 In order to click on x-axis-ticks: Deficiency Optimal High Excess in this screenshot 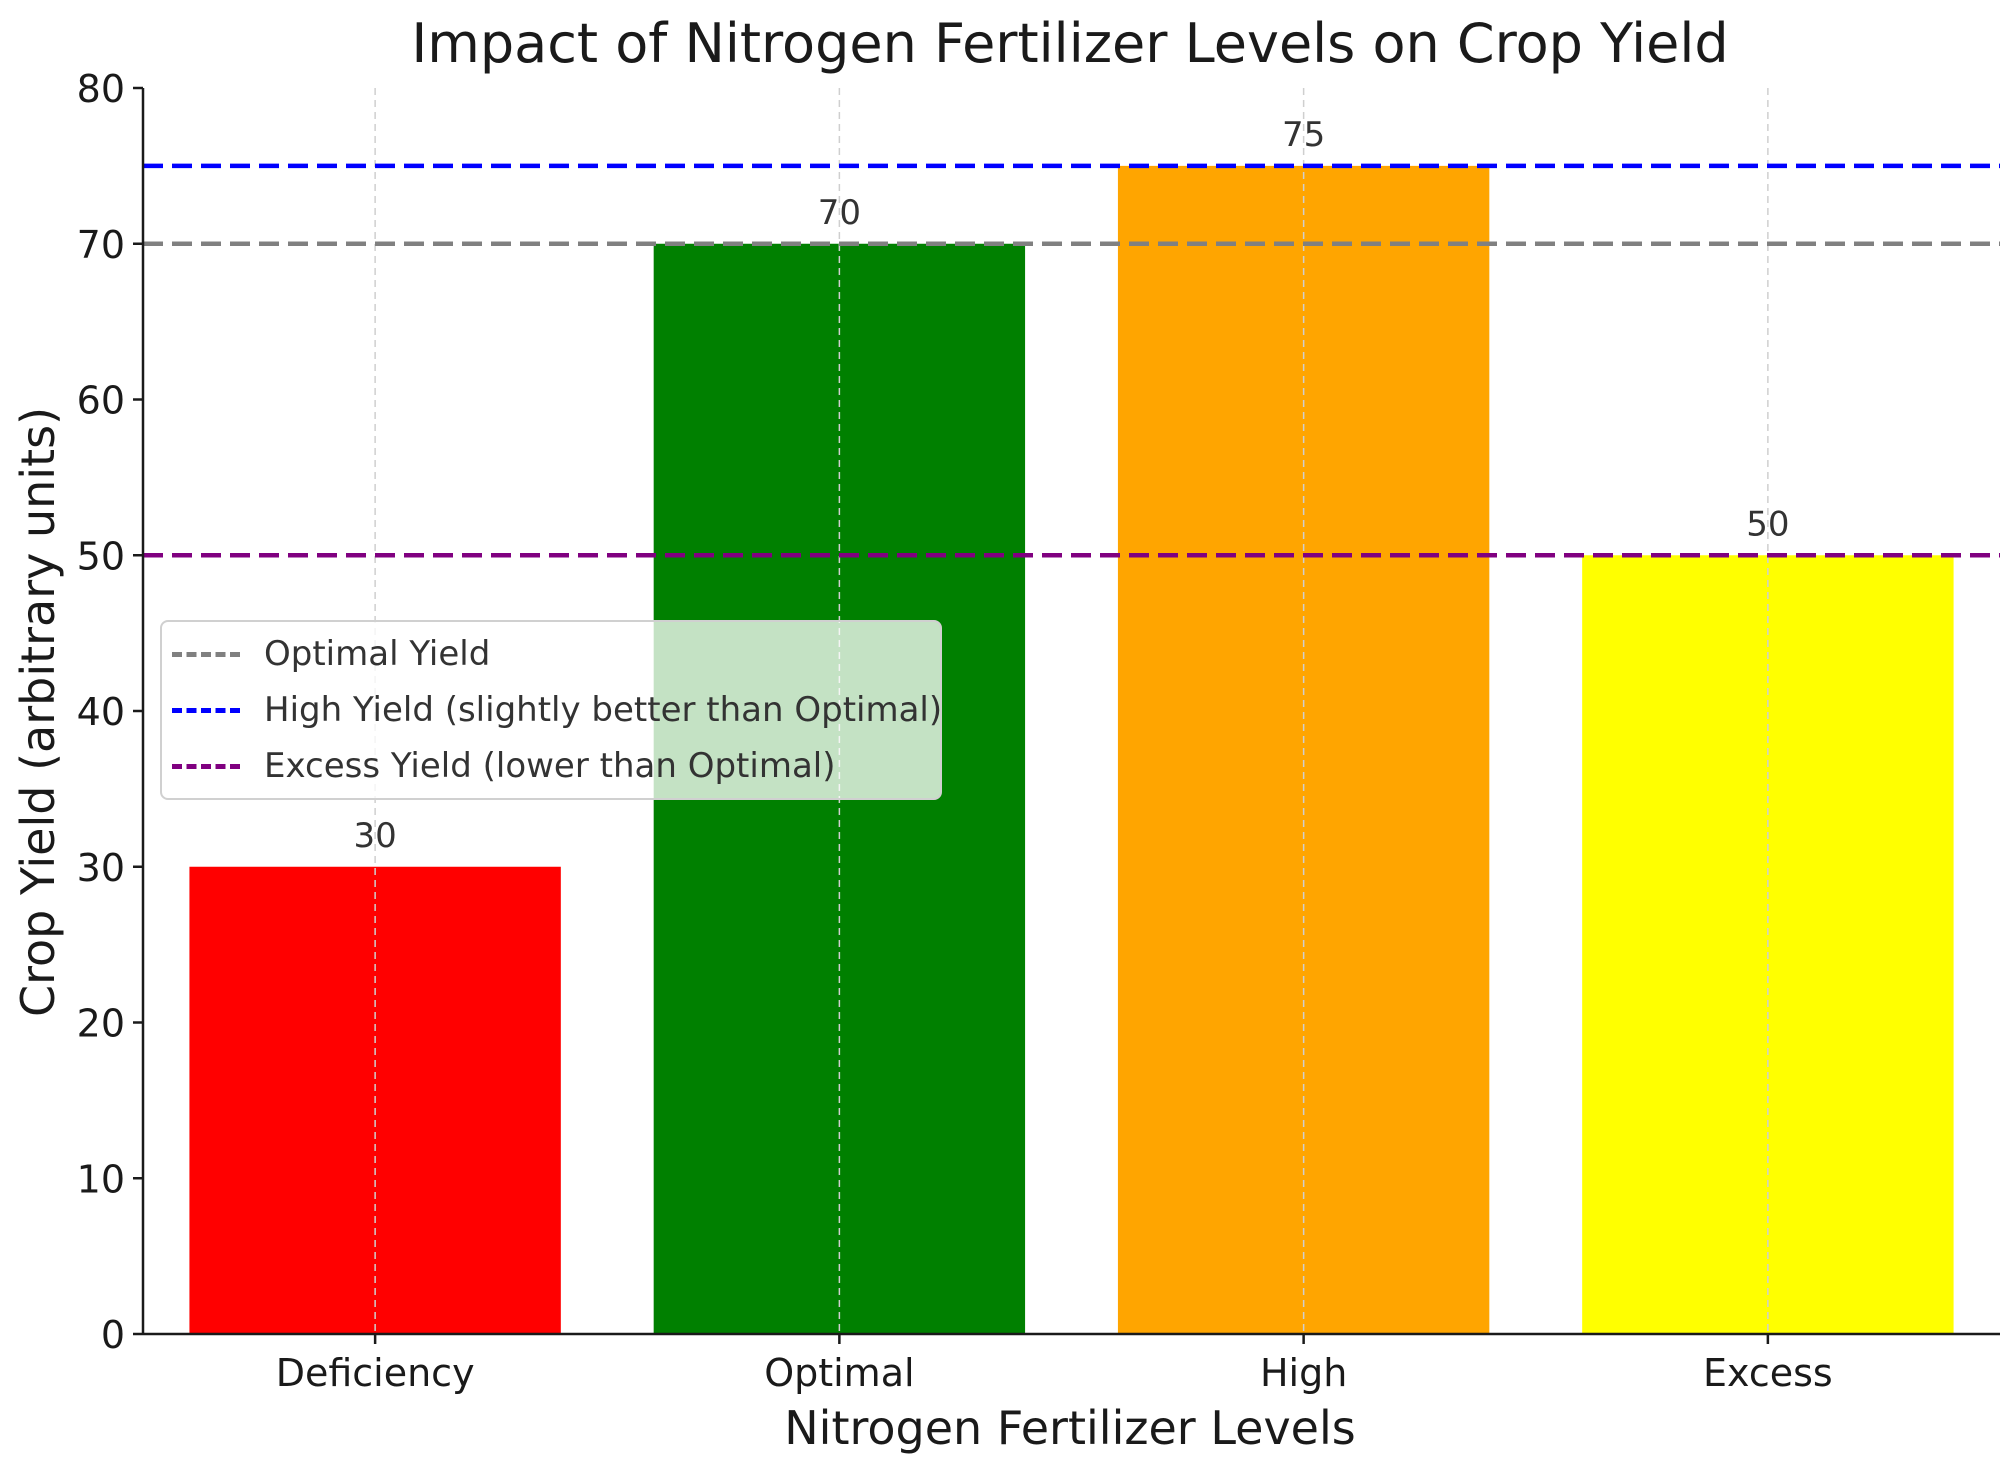, I will do `click(1054, 1364)`.